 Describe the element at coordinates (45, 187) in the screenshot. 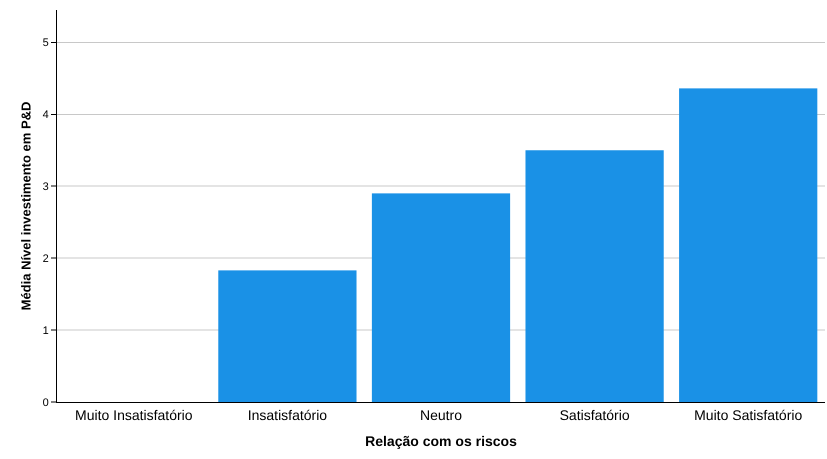

I see `y-tick-label: 3` at that location.